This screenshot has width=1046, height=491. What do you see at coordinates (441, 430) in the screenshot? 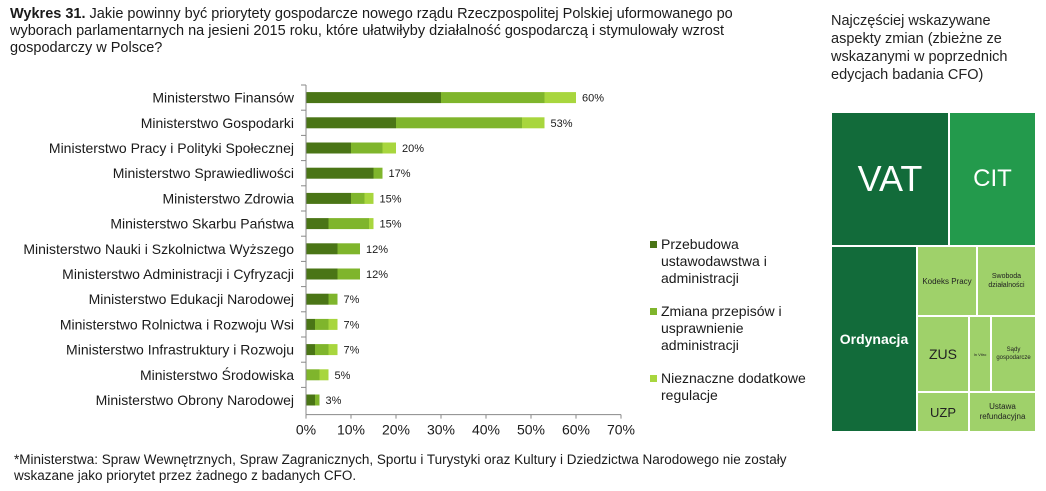
I see `x-tick-label: 30%` at bounding box center [441, 430].